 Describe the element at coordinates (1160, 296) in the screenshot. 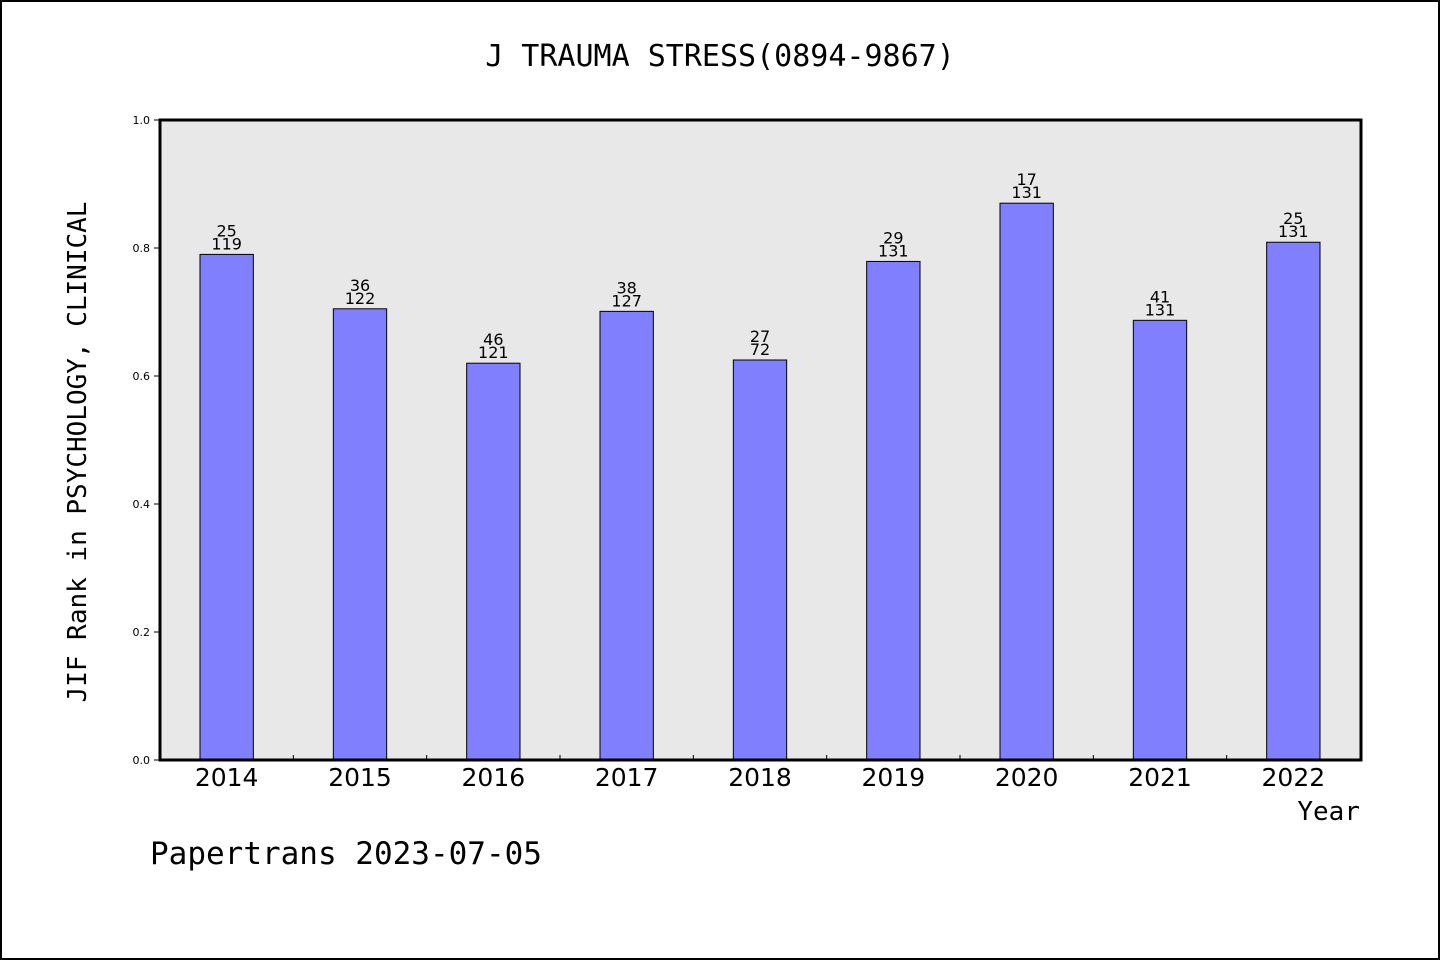

I see `bar-rank-label: 41` at that location.